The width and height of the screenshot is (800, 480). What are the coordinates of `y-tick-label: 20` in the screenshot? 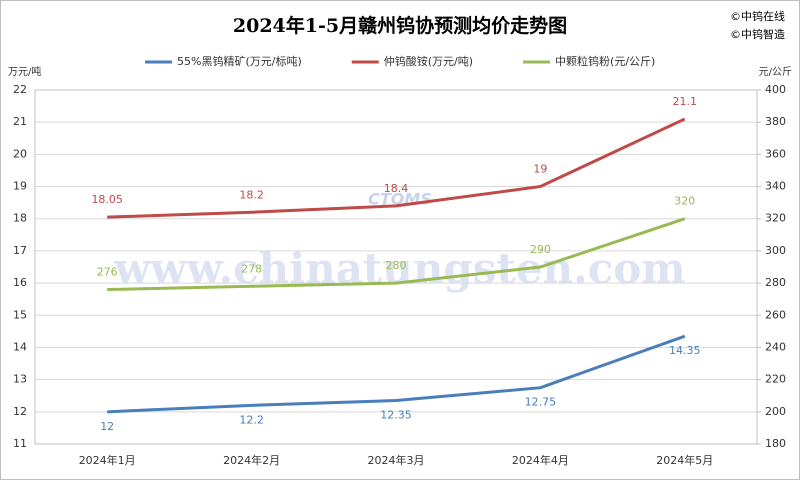 It's located at (20, 153).